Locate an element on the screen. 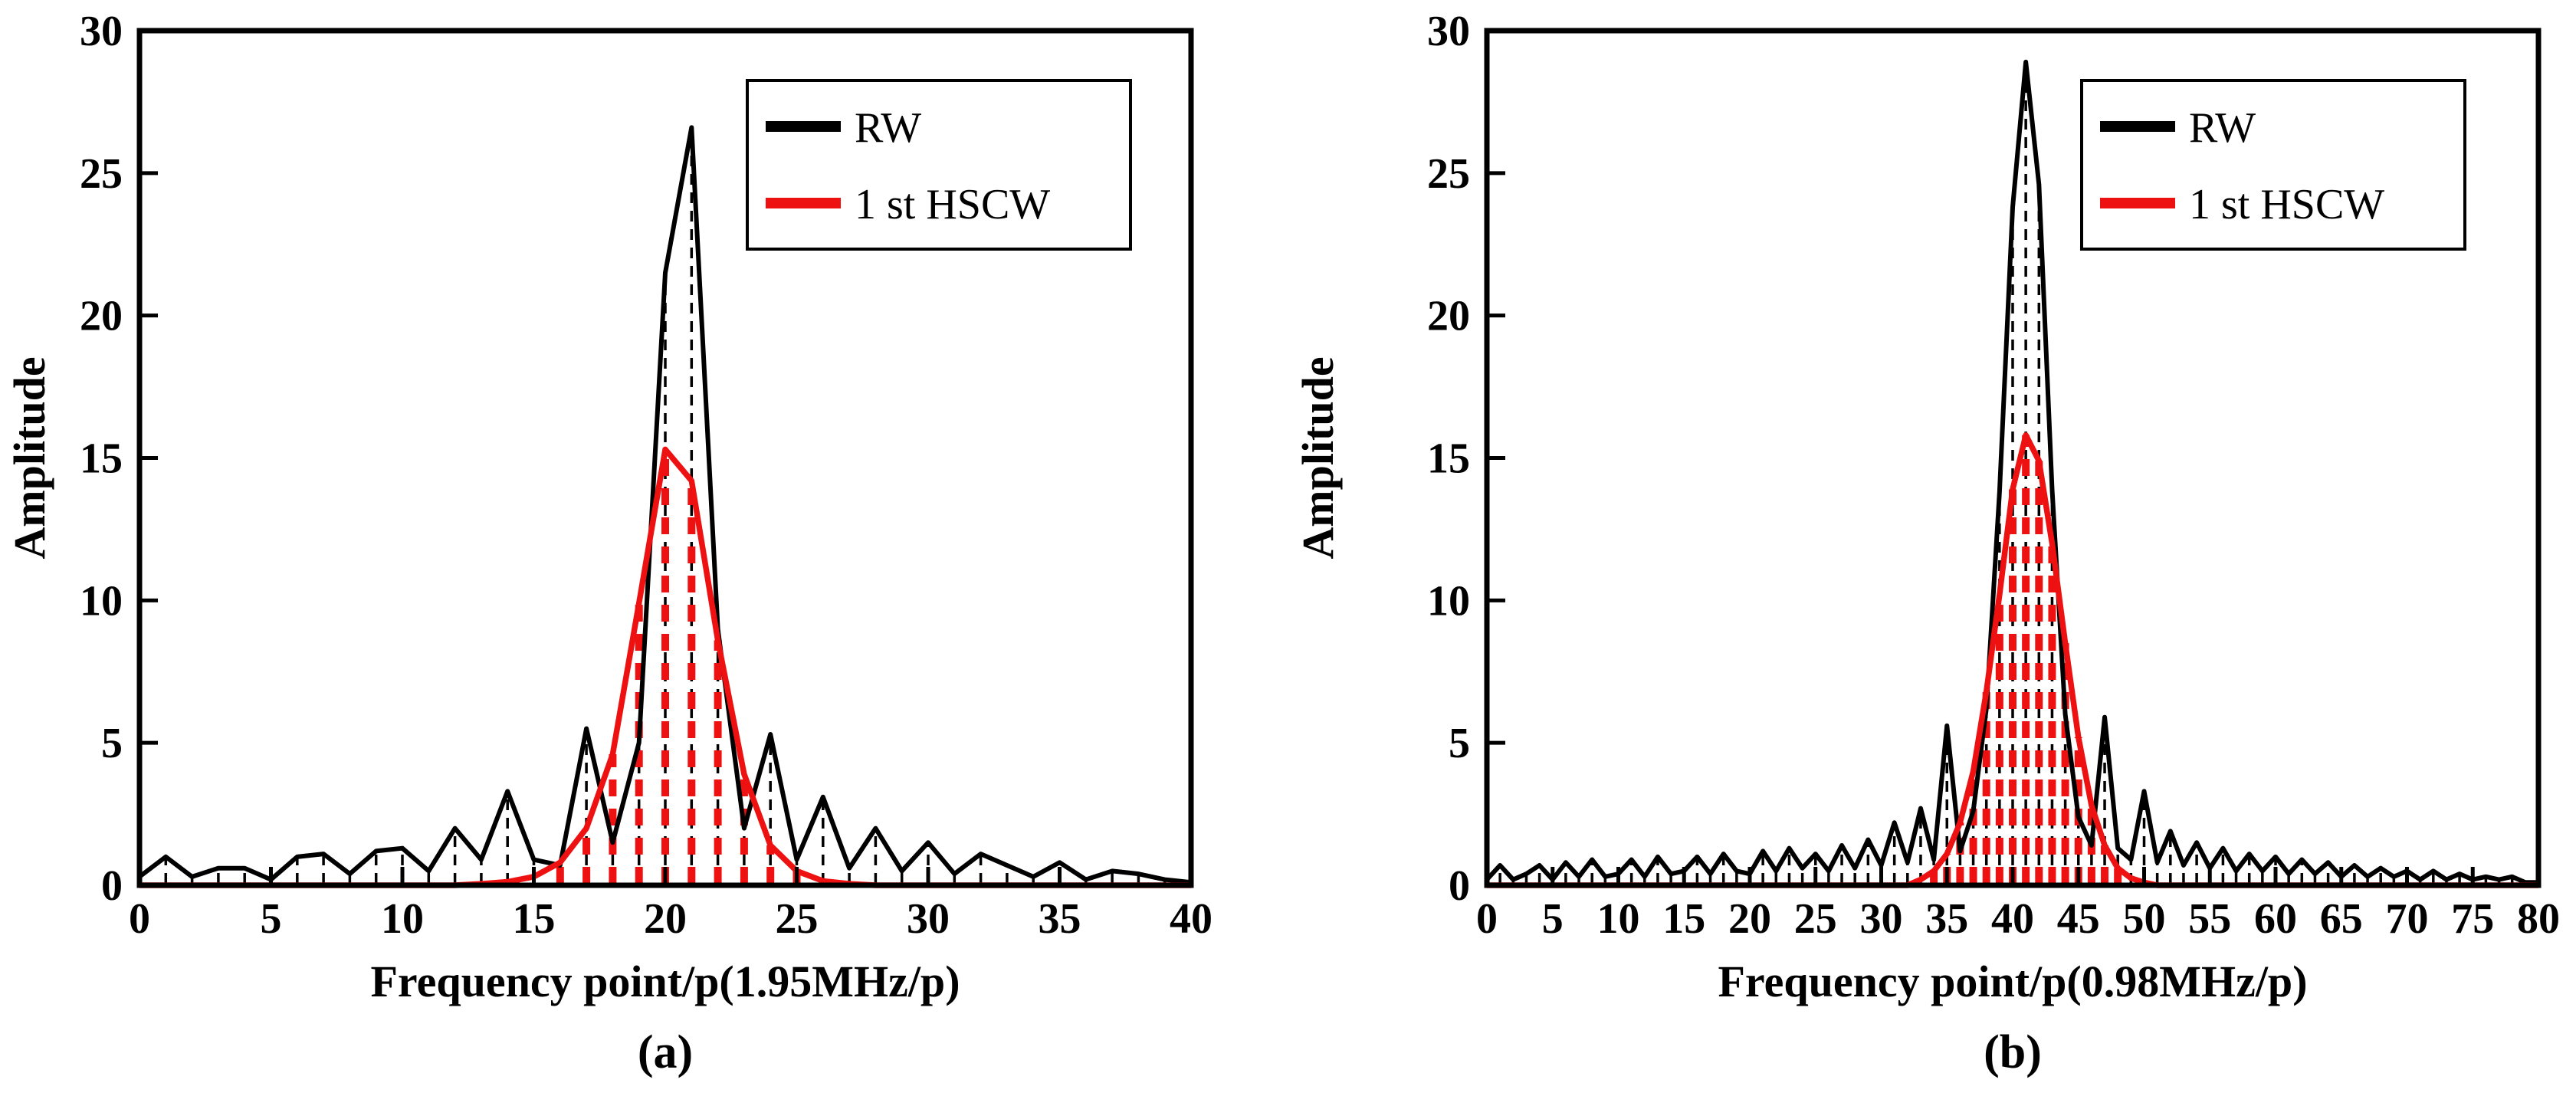  hscw-stems is located at coordinates (678, 666).